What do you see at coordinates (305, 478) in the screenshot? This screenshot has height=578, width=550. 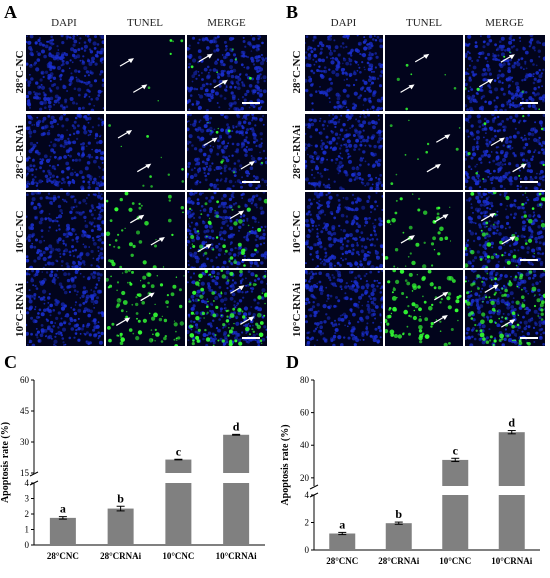 I see `y-tick-label: 20` at bounding box center [305, 478].